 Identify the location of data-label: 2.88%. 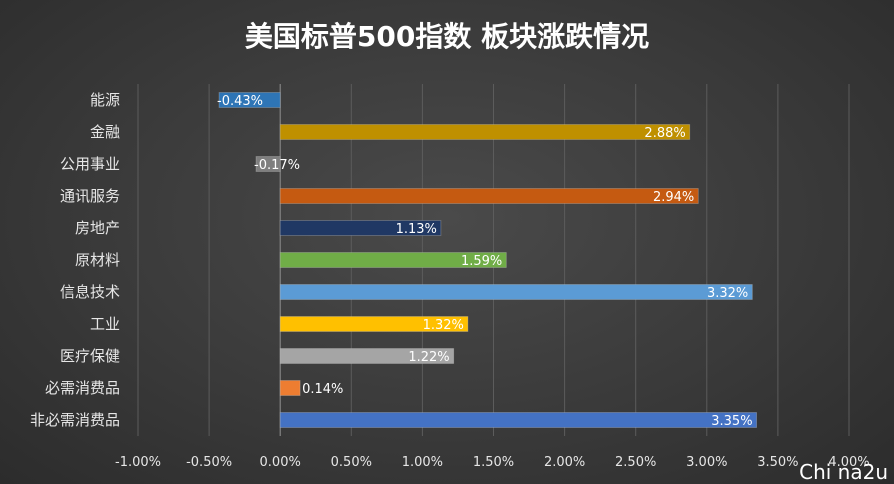
(664, 133).